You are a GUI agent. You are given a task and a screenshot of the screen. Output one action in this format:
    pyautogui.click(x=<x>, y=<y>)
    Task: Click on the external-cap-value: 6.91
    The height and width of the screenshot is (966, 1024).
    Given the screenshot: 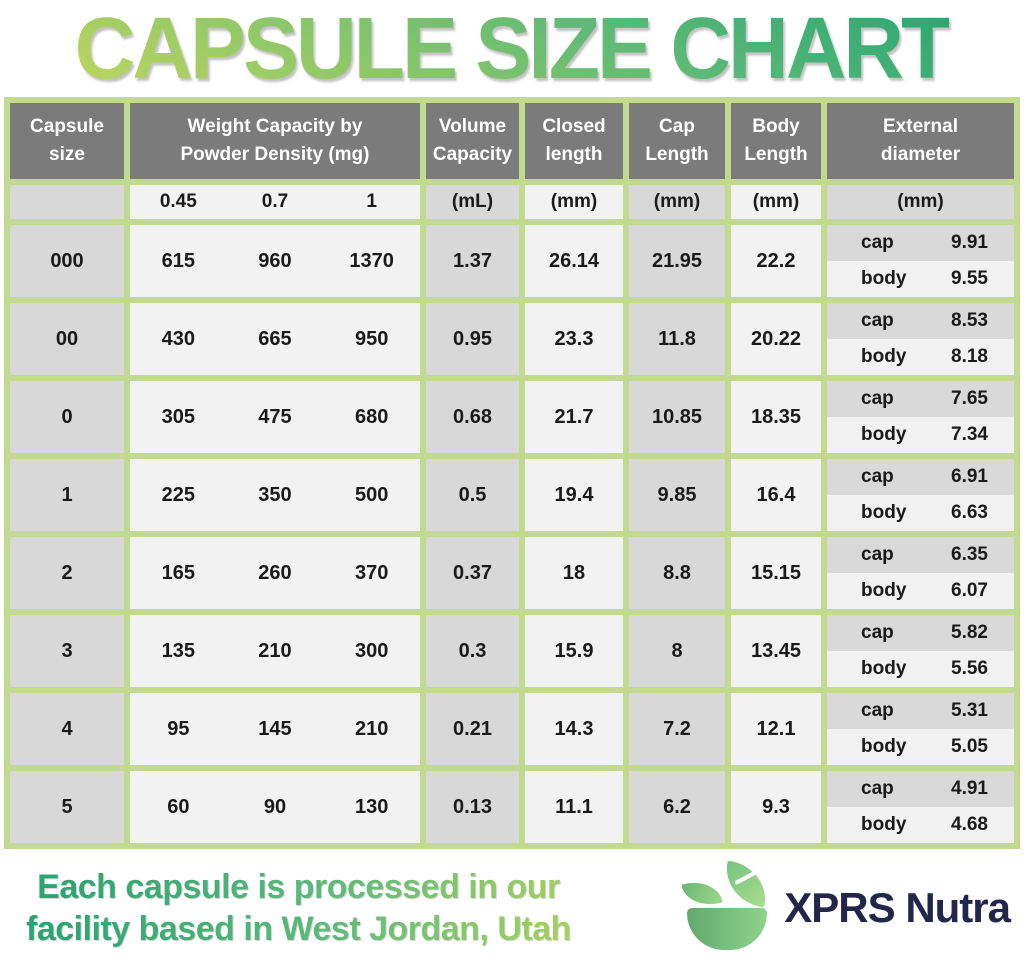 What is the action you would take?
    pyautogui.click(x=969, y=476)
    